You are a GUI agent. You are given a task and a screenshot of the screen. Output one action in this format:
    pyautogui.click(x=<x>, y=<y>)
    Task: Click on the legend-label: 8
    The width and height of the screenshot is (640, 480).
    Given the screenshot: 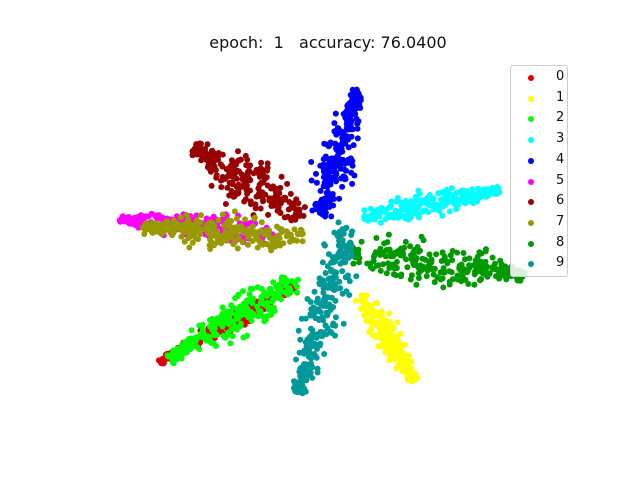 What is the action you would take?
    pyautogui.click(x=560, y=242)
    